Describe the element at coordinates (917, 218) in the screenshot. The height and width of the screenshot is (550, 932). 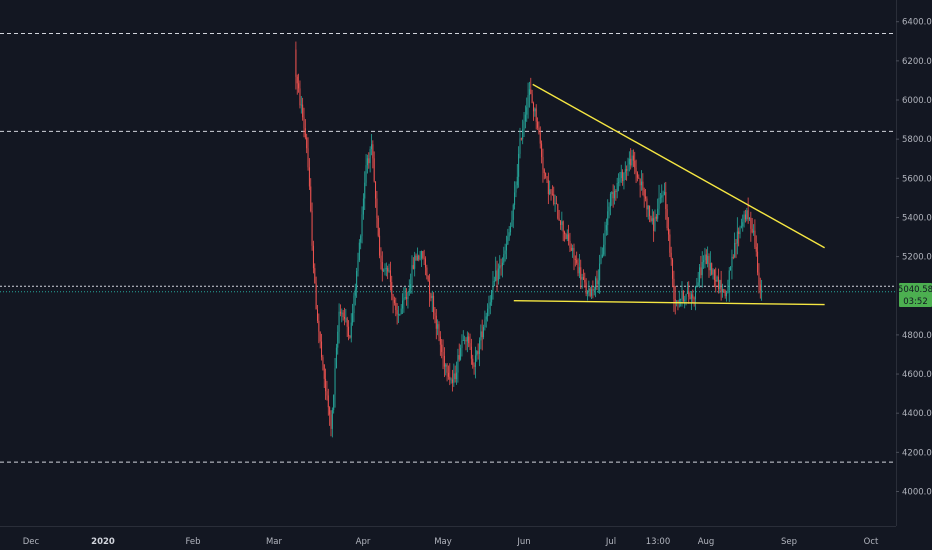
I see `price-tick-label-5: 5400.00` at that location.